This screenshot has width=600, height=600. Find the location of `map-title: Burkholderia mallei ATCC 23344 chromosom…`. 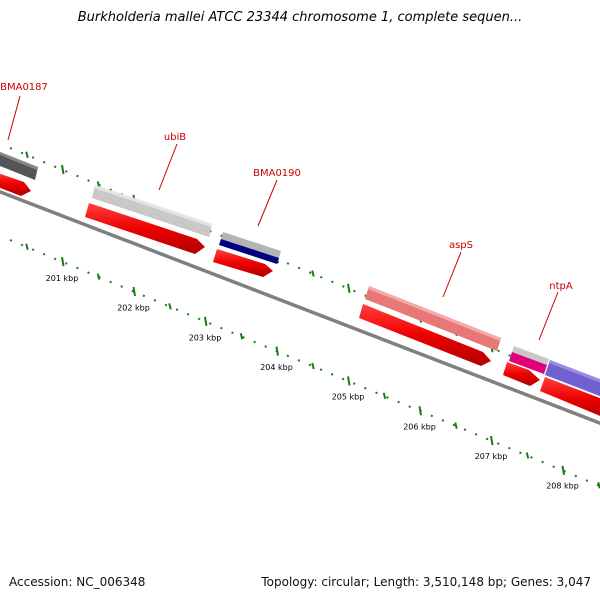

map-title: Burkholderia mallei ATCC 23344 chromosom… is located at coordinates (300, 17).